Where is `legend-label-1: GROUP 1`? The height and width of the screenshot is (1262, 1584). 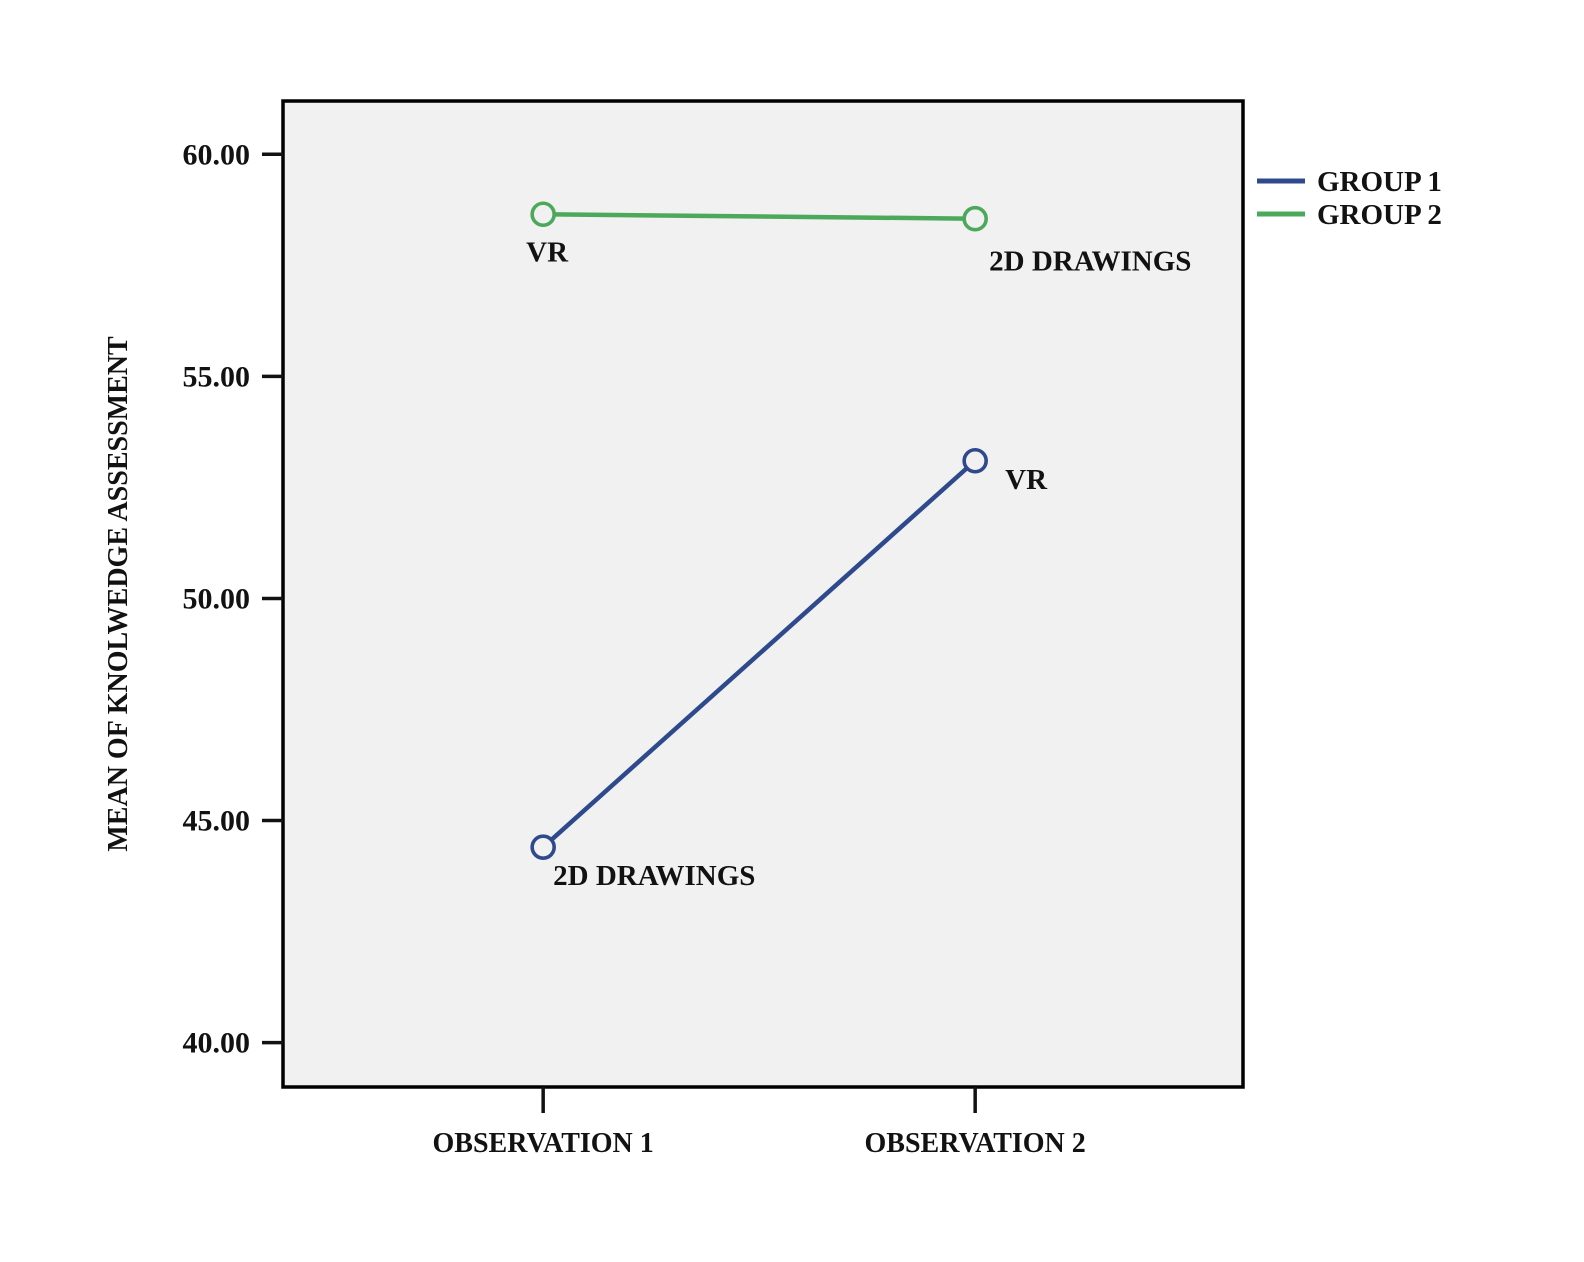 legend-label-1: GROUP 1 is located at coordinates (1379, 182).